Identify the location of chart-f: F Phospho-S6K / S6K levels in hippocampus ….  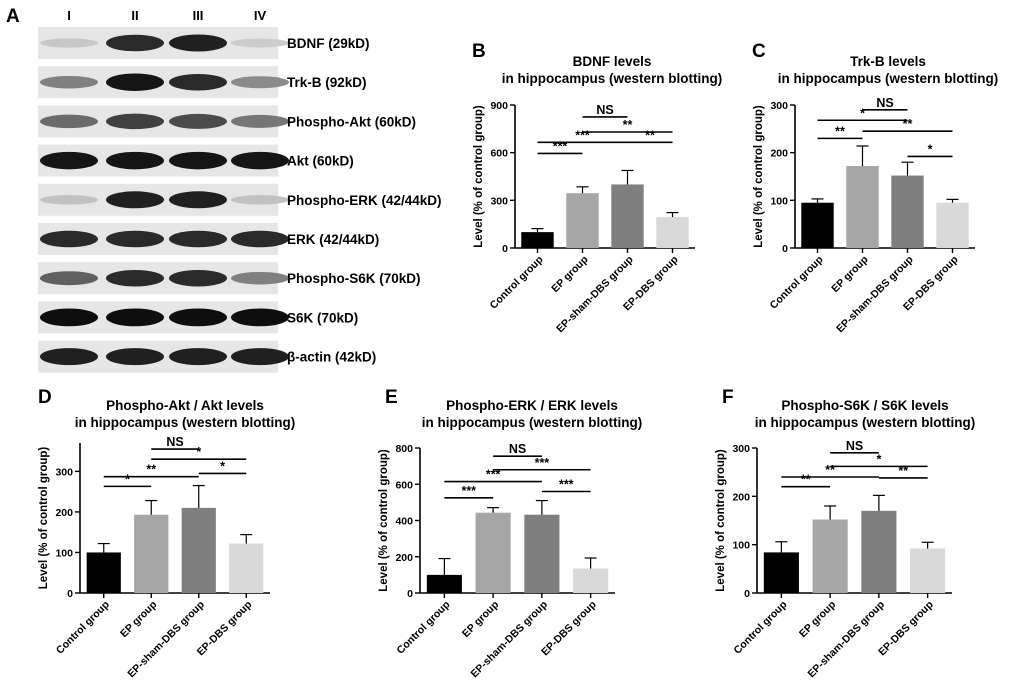
(845, 533).